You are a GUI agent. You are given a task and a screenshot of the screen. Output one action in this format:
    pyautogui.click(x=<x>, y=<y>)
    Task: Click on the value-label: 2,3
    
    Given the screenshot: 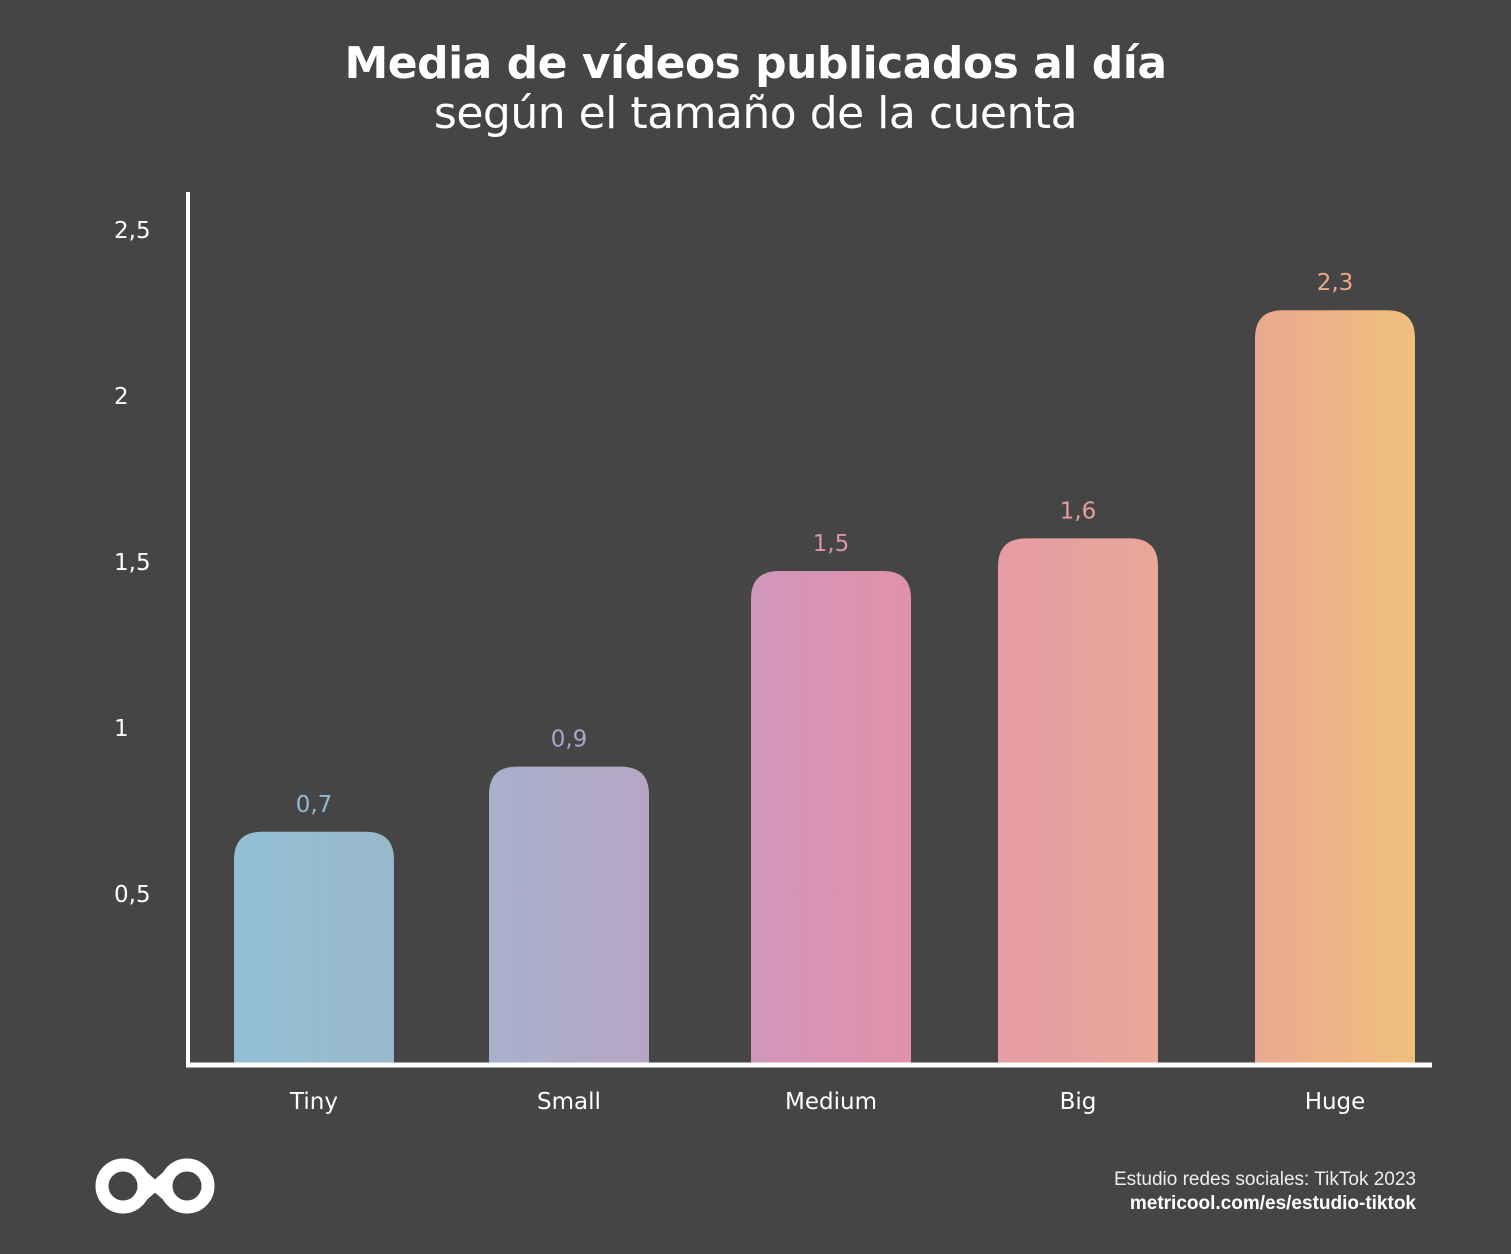 What is the action you would take?
    pyautogui.click(x=1335, y=283)
    